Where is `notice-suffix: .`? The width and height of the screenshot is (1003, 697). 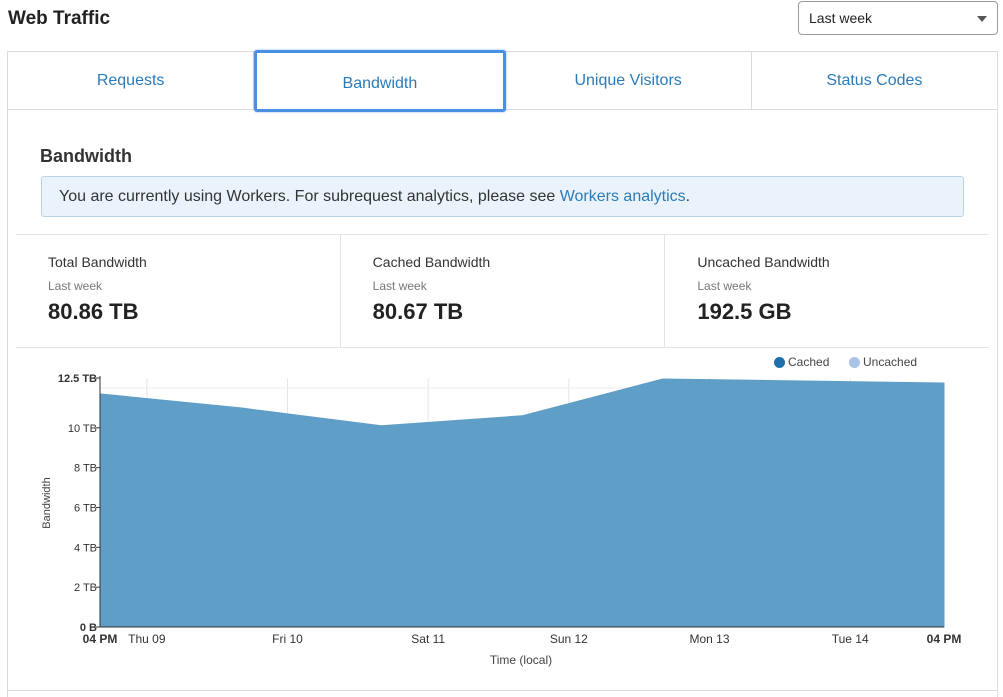 notice-suffix: . is located at coordinates (688, 196).